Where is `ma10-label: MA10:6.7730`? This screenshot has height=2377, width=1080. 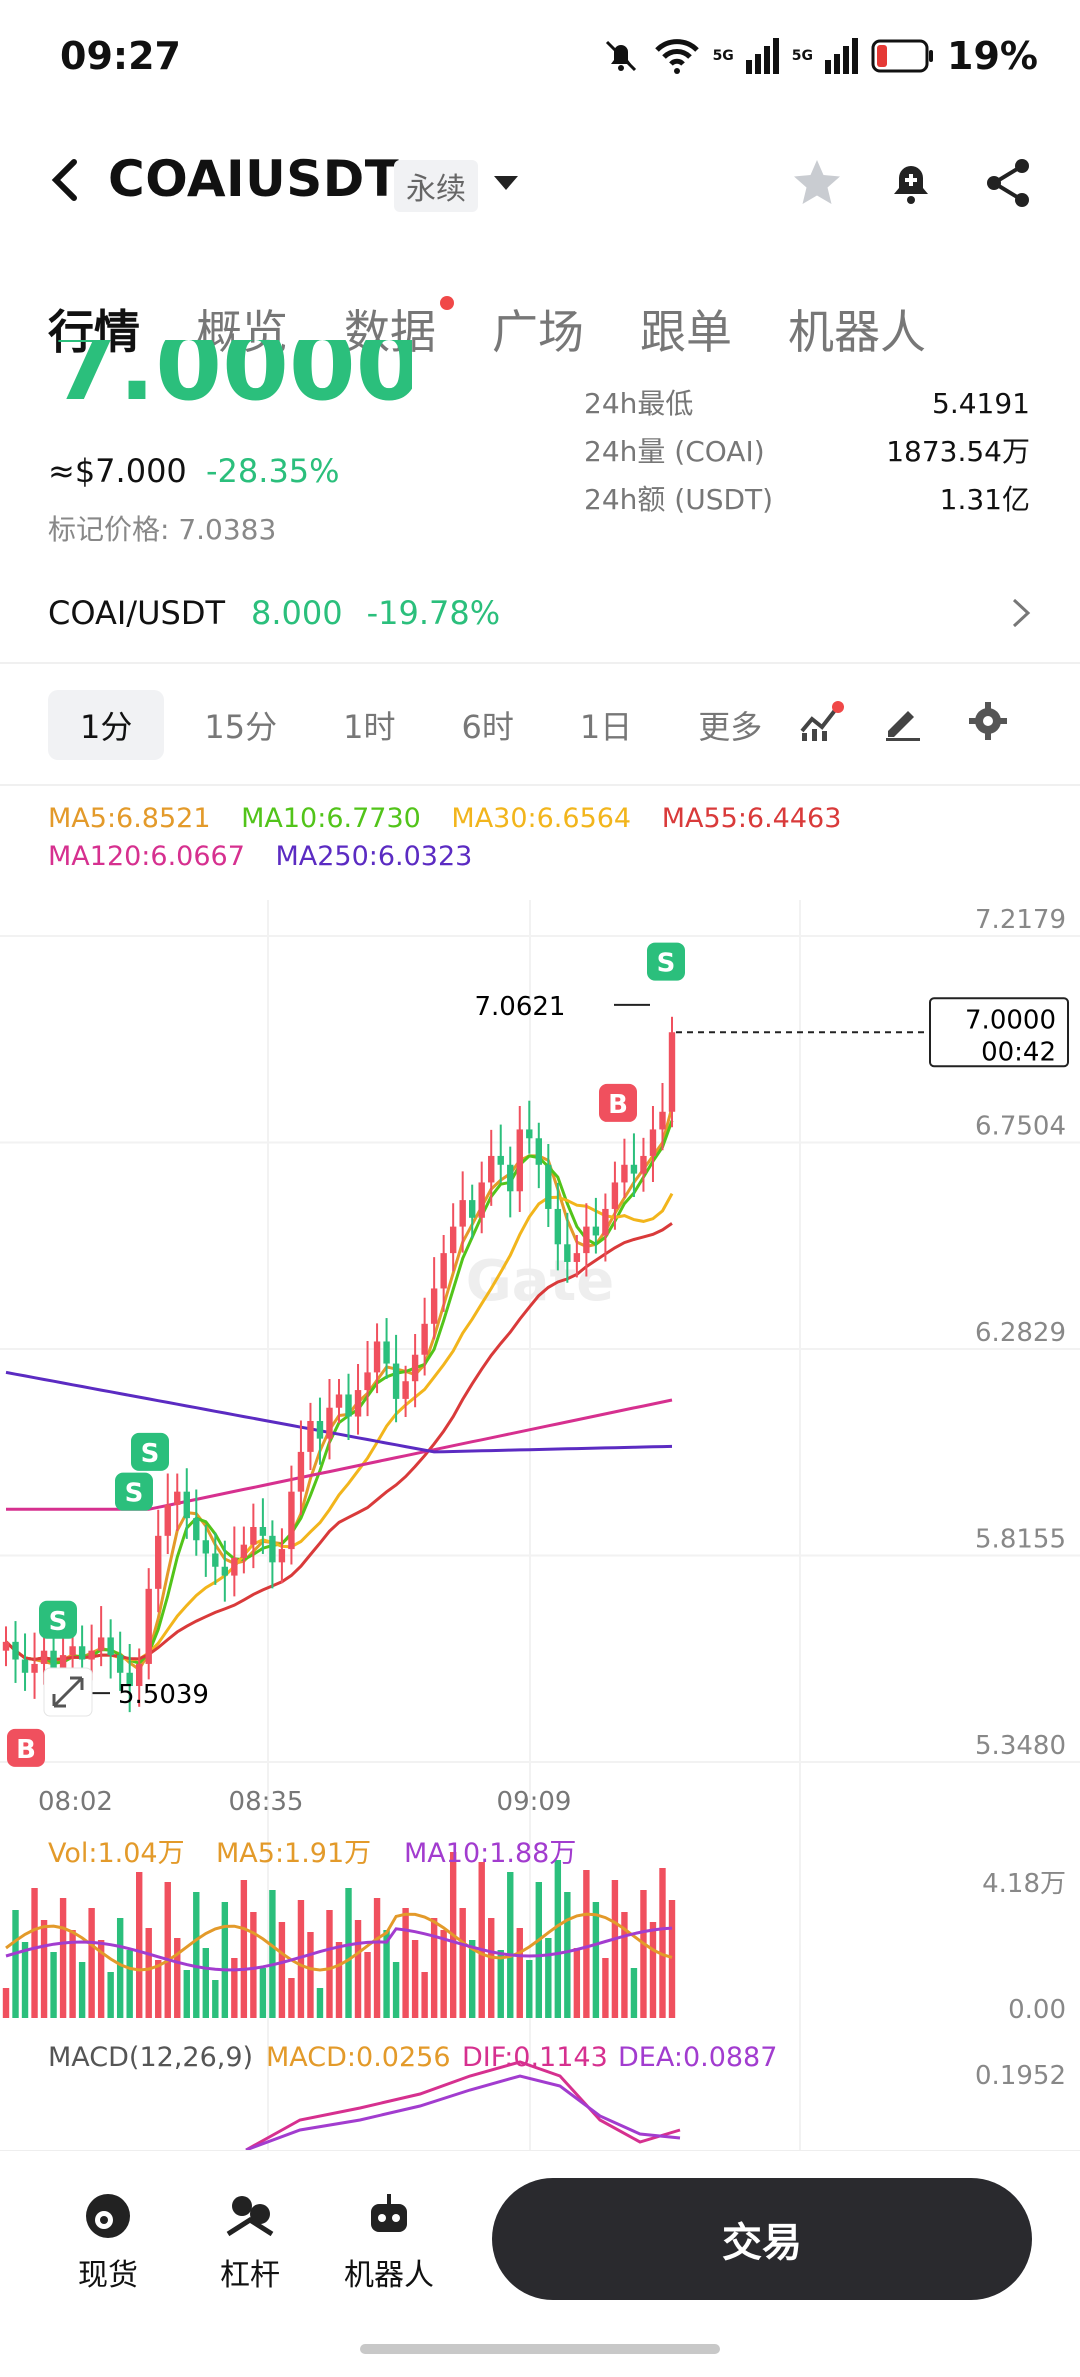 ma10-label: MA10:6.7730 is located at coordinates (331, 818).